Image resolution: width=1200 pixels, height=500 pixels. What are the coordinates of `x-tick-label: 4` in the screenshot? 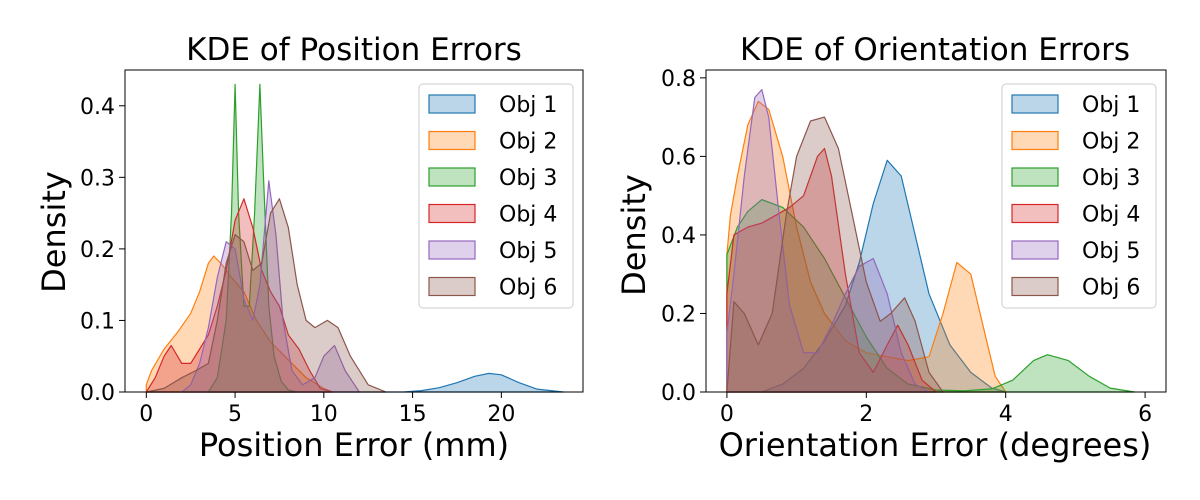 It's located at (1006, 414).